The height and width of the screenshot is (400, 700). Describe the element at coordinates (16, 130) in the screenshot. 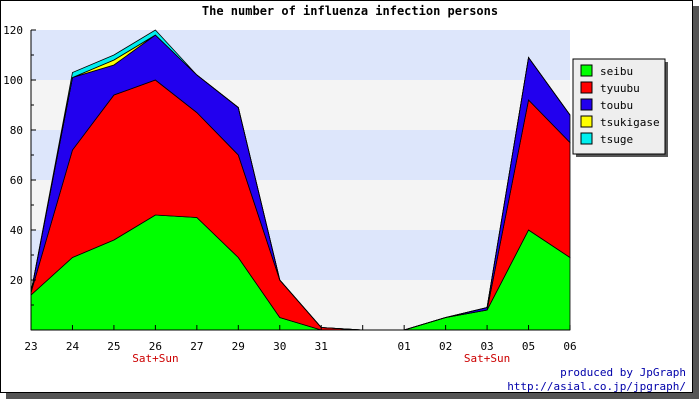

I see `y-tick-label: 80` at that location.